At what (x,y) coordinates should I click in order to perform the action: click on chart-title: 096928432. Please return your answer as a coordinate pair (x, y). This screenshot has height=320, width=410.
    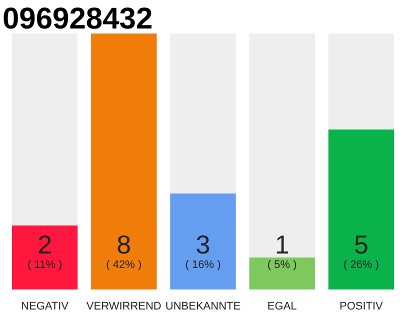
    Looking at the image, I should click on (77, 19).